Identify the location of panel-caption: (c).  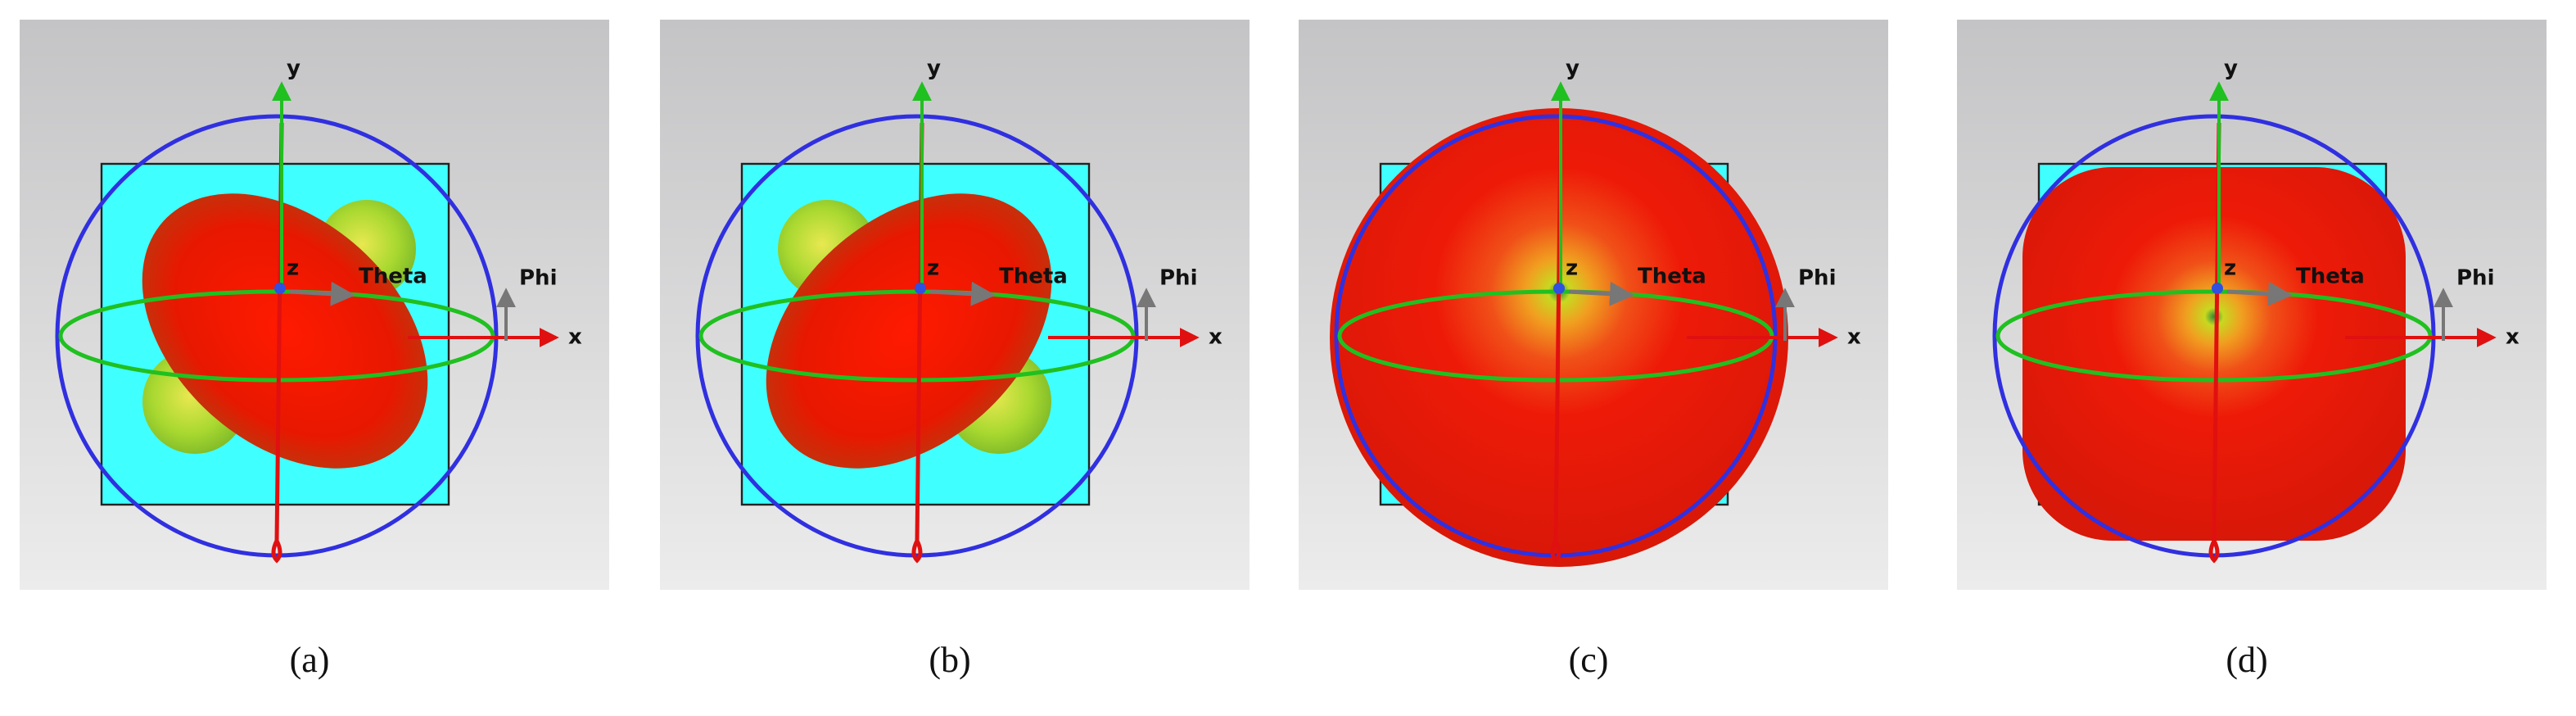
(1589, 660).